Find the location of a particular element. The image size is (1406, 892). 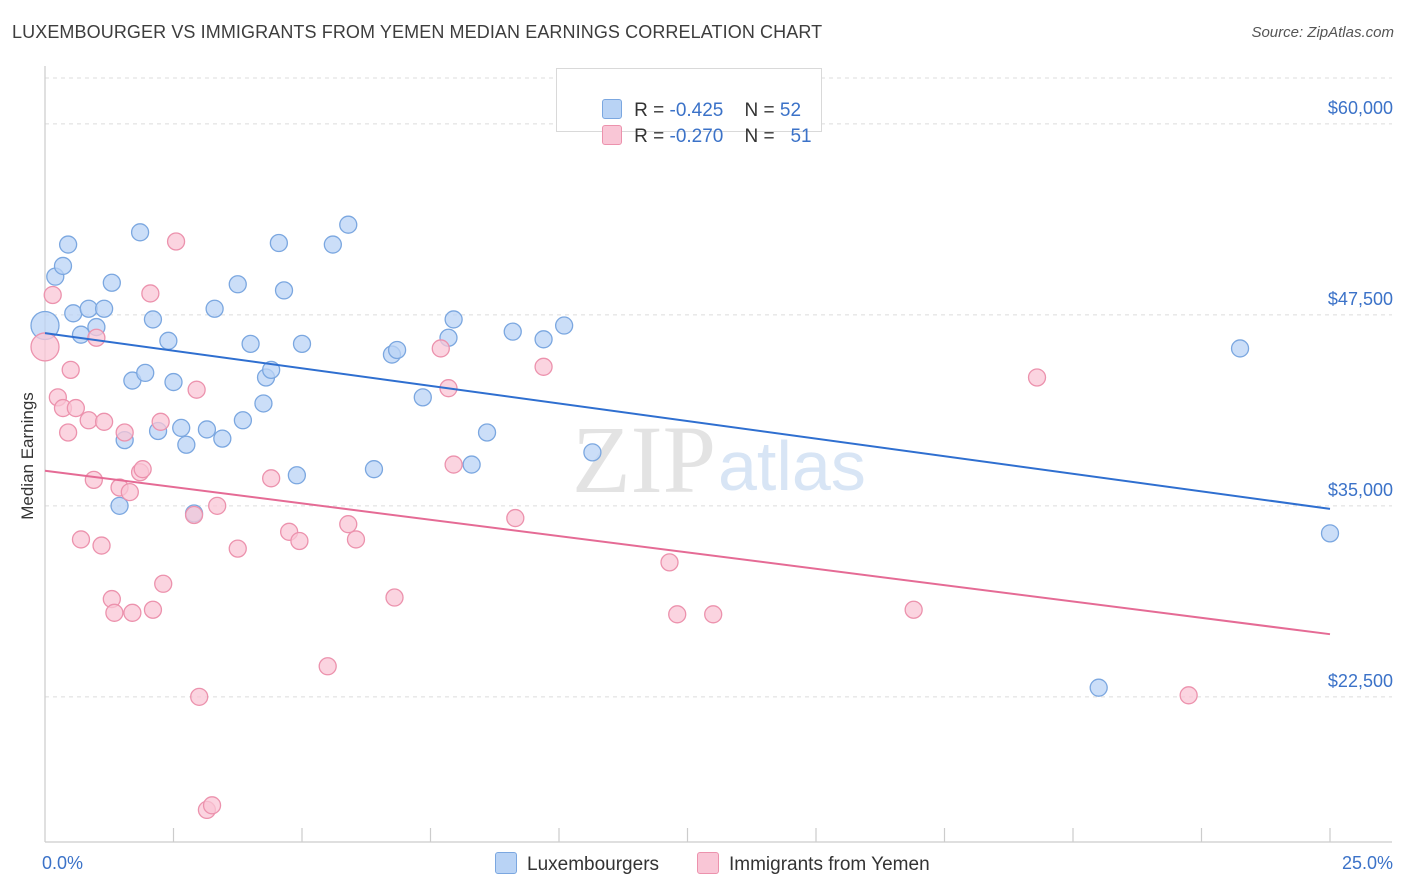

y-axis-label: Median Earnings is located at coordinates (27, 456).